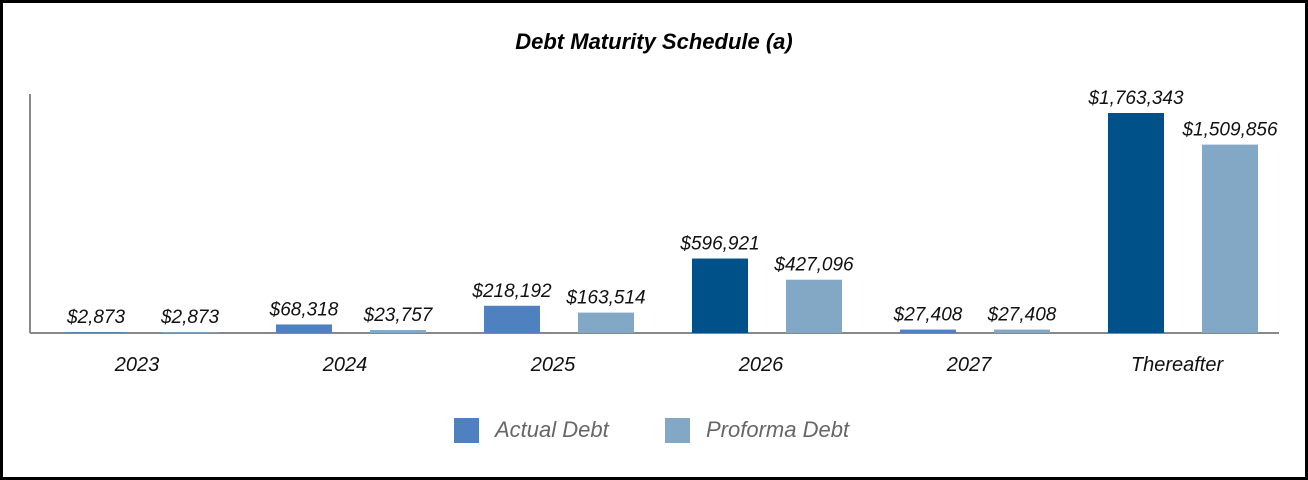  What do you see at coordinates (719, 244) in the screenshot?
I see `data-label-actual-2026: $596,921` at bounding box center [719, 244].